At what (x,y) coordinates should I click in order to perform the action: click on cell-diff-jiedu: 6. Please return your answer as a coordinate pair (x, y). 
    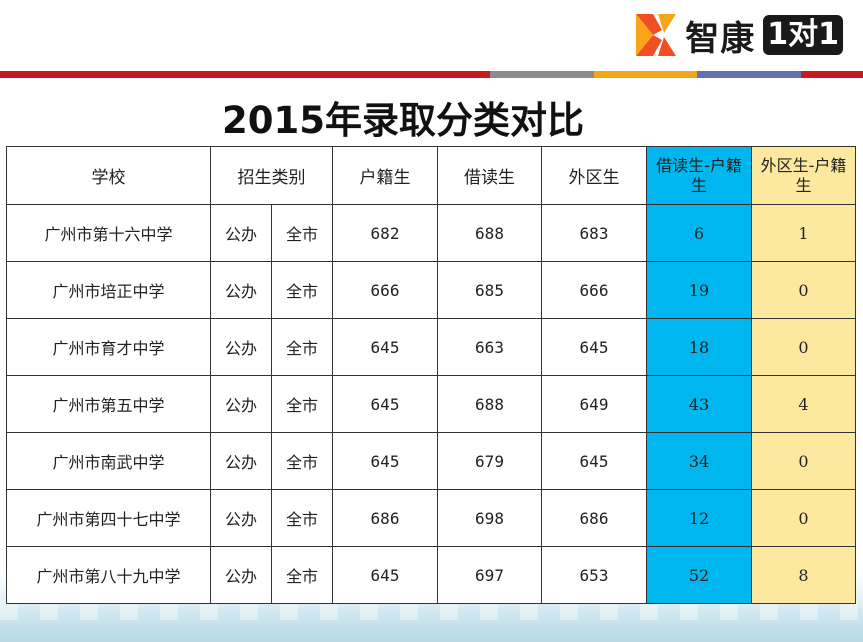
    Looking at the image, I should click on (699, 233).